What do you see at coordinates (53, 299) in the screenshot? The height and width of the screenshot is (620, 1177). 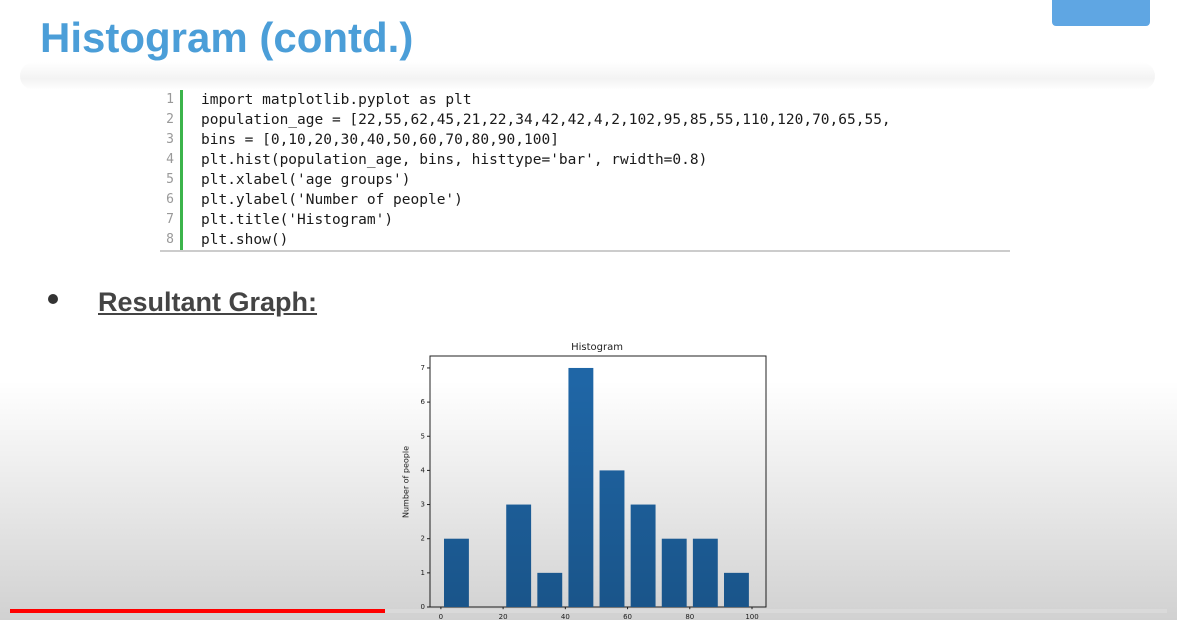 I see `bullet-dot` at bounding box center [53, 299].